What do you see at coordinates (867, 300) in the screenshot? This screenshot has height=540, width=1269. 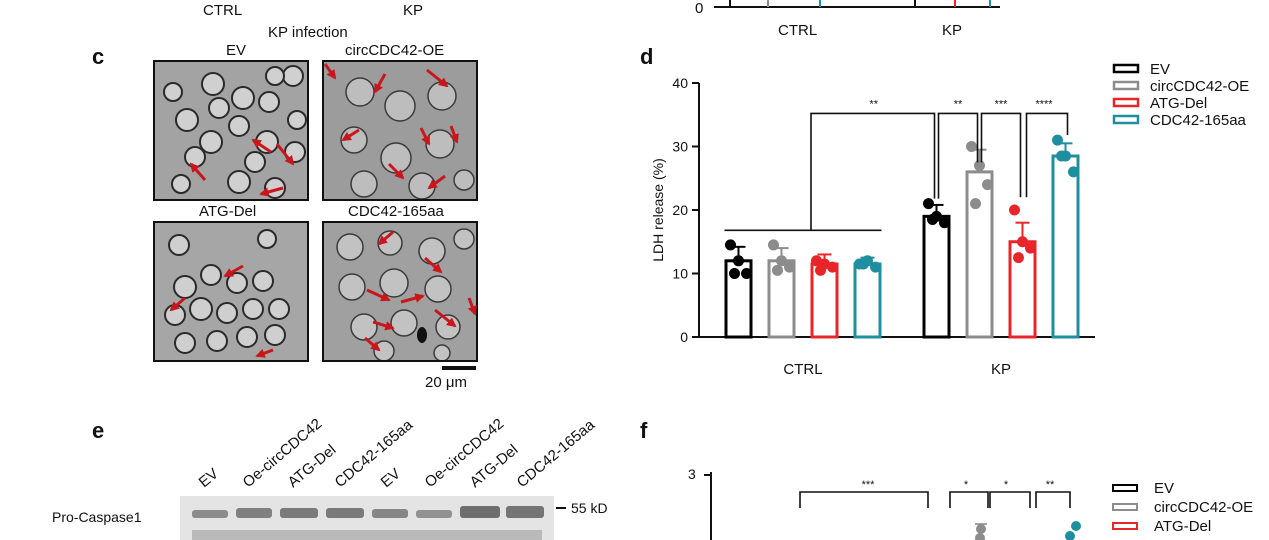 I see `d-bar-CDC42-165aa-CTRL` at bounding box center [867, 300].